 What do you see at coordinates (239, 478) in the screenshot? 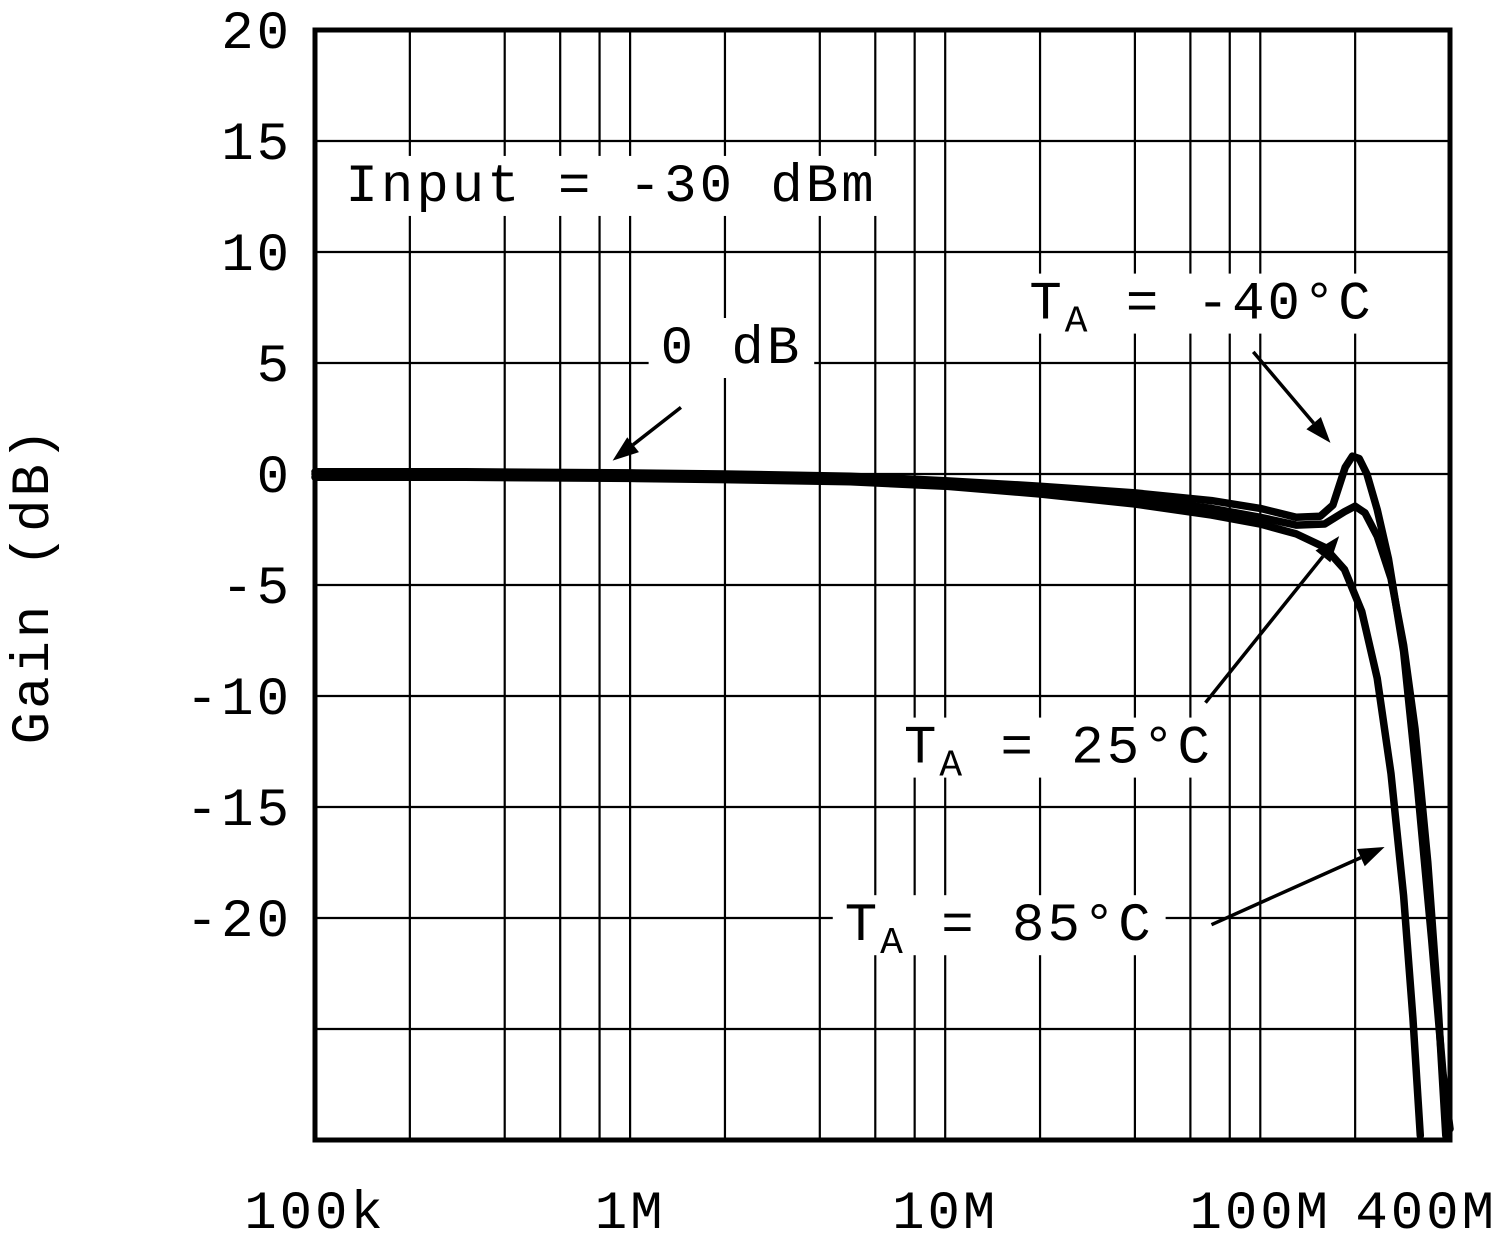
I see `y-axis-tick-labels: 20 15 10 5 0 -5 -10 -15 -20` at bounding box center [239, 478].